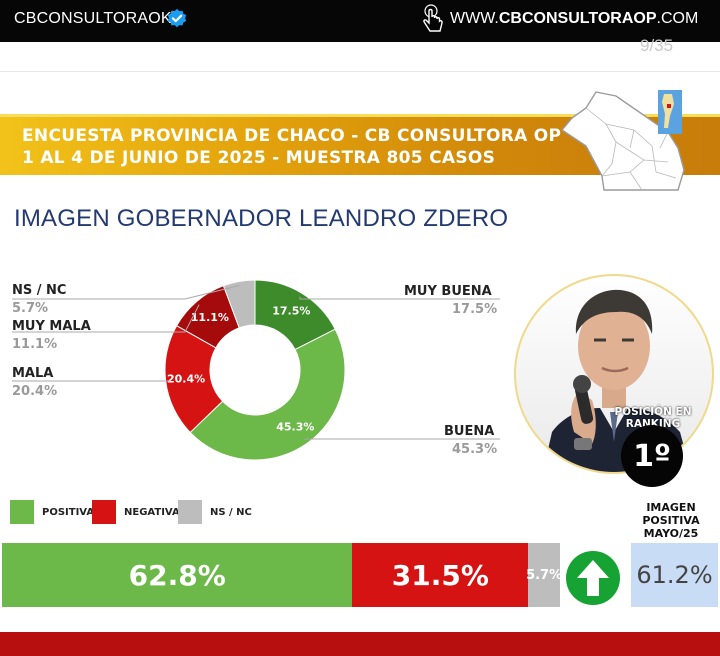 The height and width of the screenshot is (656, 720). I want to click on side-title-line-1: IMAGEN, so click(671, 507).